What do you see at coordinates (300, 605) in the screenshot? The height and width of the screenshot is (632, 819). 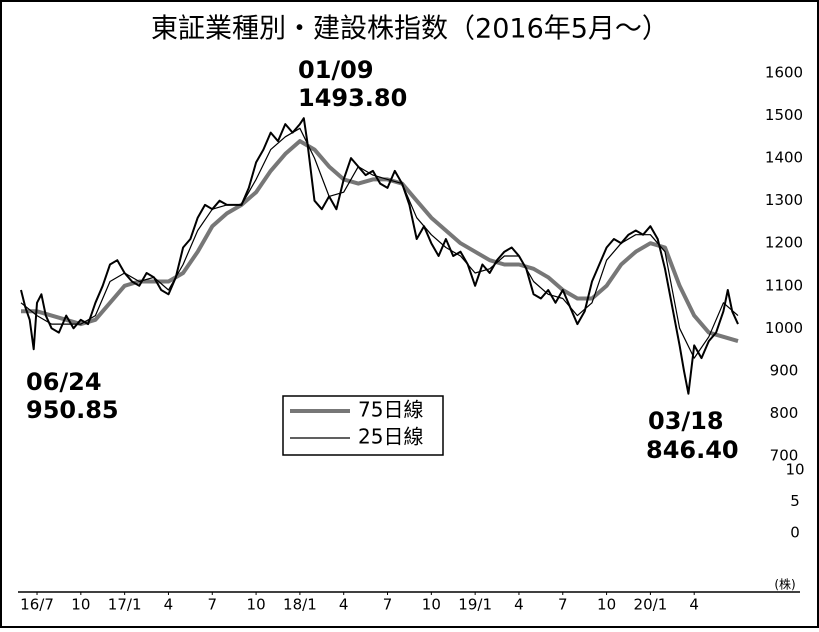 I see `x-tick-label: 18/1` at bounding box center [300, 605].